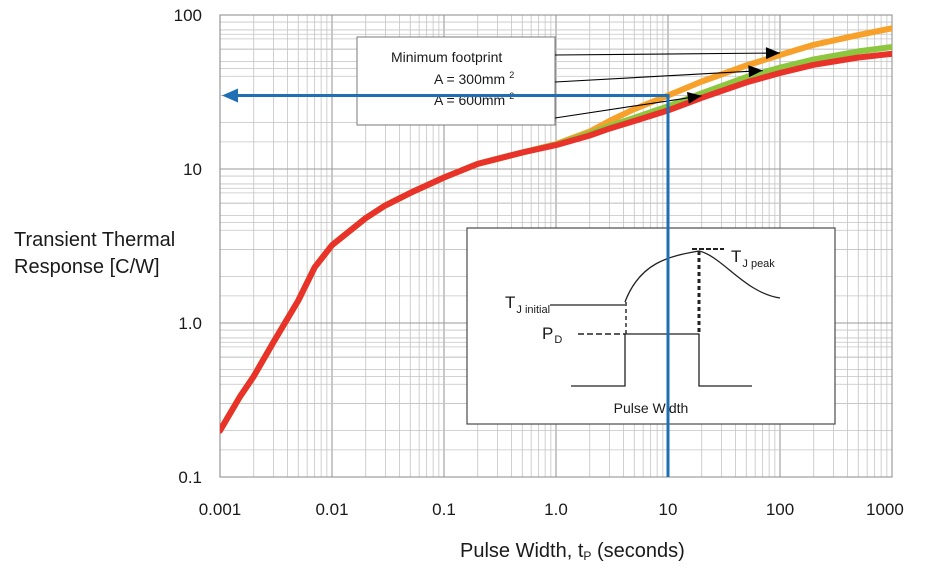  What do you see at coordinates (87, 267) in the screenshot?
I see `y-axis-title-line2: Response [C/W]` at bounding box center [87, 267].